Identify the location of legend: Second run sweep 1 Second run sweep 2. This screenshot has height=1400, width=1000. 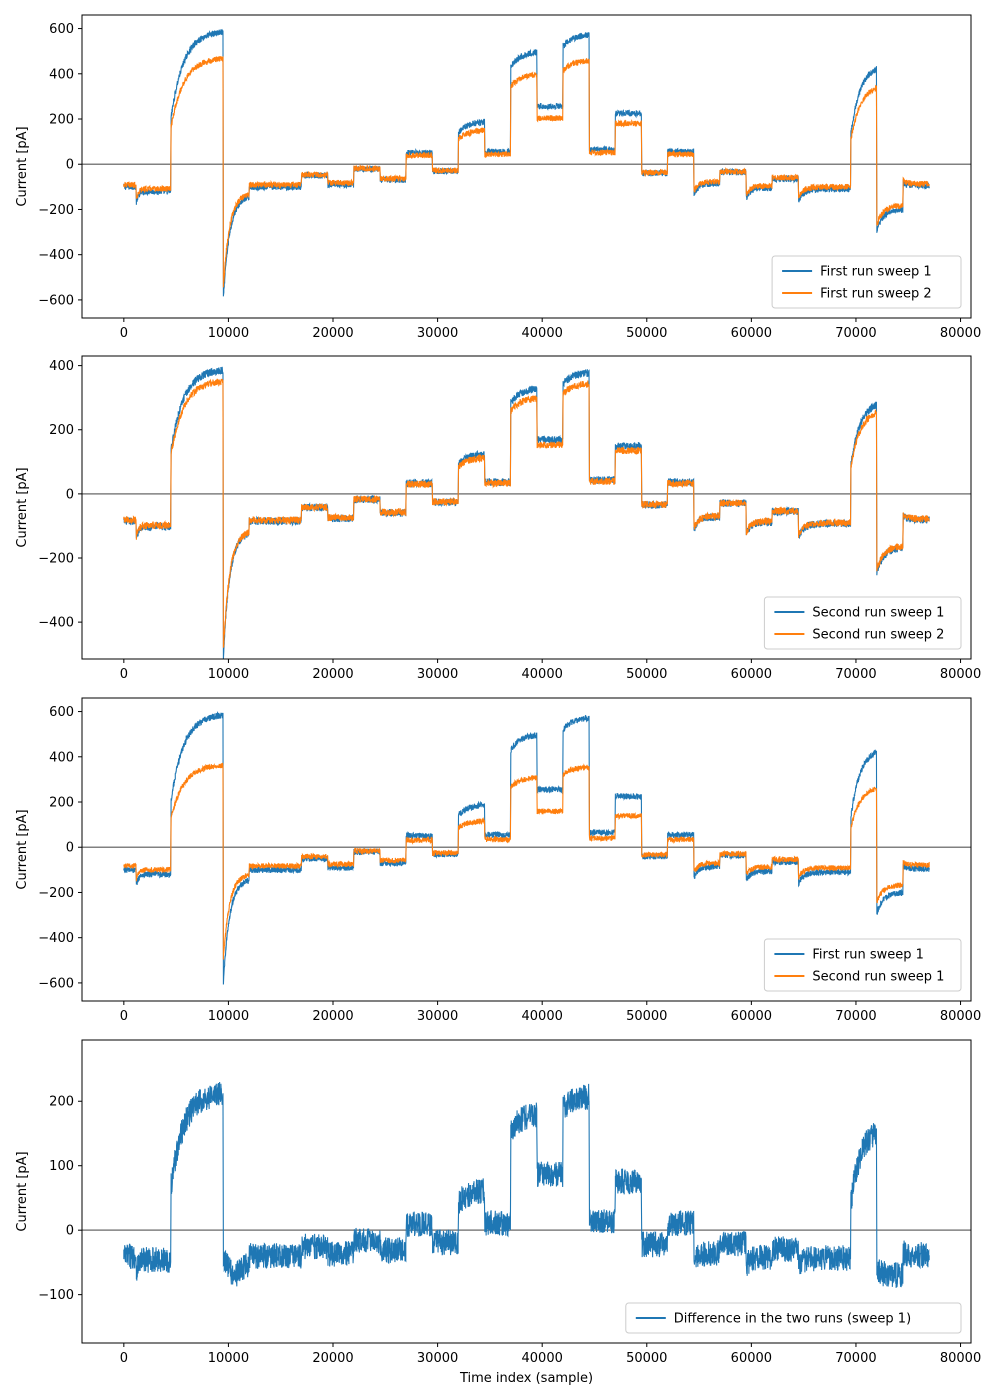
(862, 623).